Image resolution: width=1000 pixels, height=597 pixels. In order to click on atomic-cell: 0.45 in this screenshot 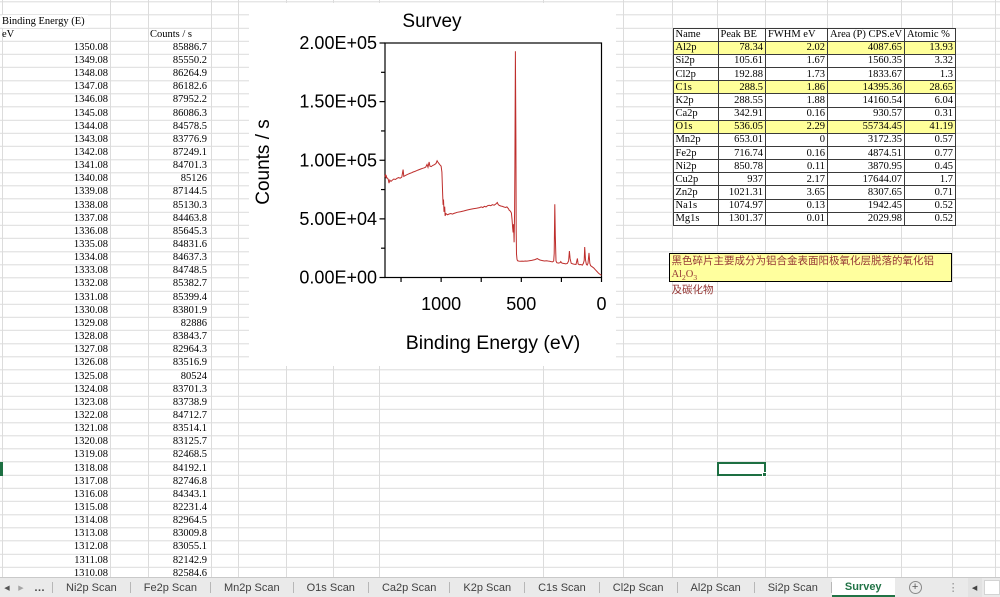, I will do `click(930, 166)`.